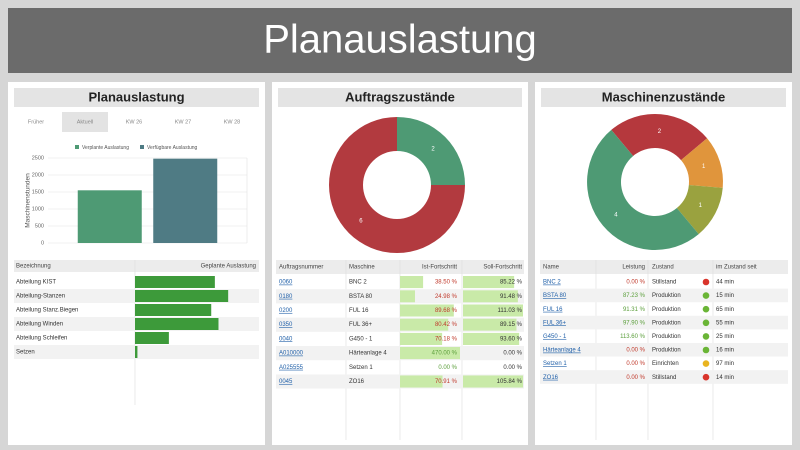 This screenshot has width=800, height=450. Describe the element at coordinates (725, 351) in the screenshot. I see `since: 16 min` at that location.